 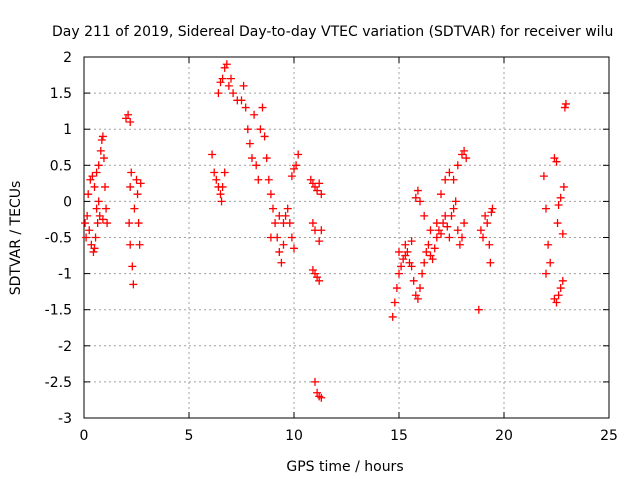 What do you see at coordinates (58, 311) in the screenshot?
I see `y-tick-label: -1.5` at bounding box center [58, 311].